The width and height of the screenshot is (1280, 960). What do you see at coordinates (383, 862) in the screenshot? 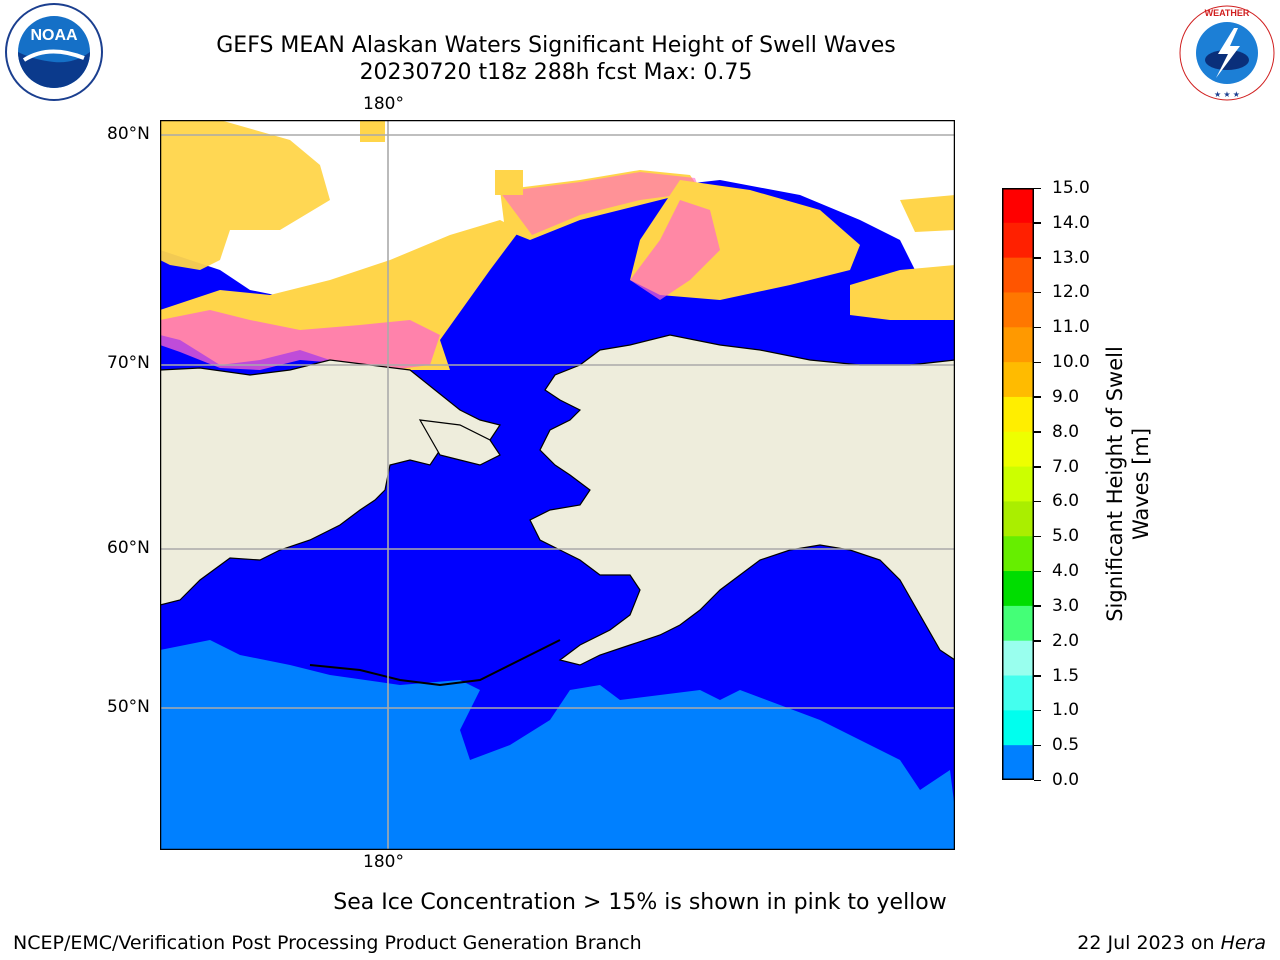
I see `lon-label-bottom: 180°` at bounding box center [383, 862].